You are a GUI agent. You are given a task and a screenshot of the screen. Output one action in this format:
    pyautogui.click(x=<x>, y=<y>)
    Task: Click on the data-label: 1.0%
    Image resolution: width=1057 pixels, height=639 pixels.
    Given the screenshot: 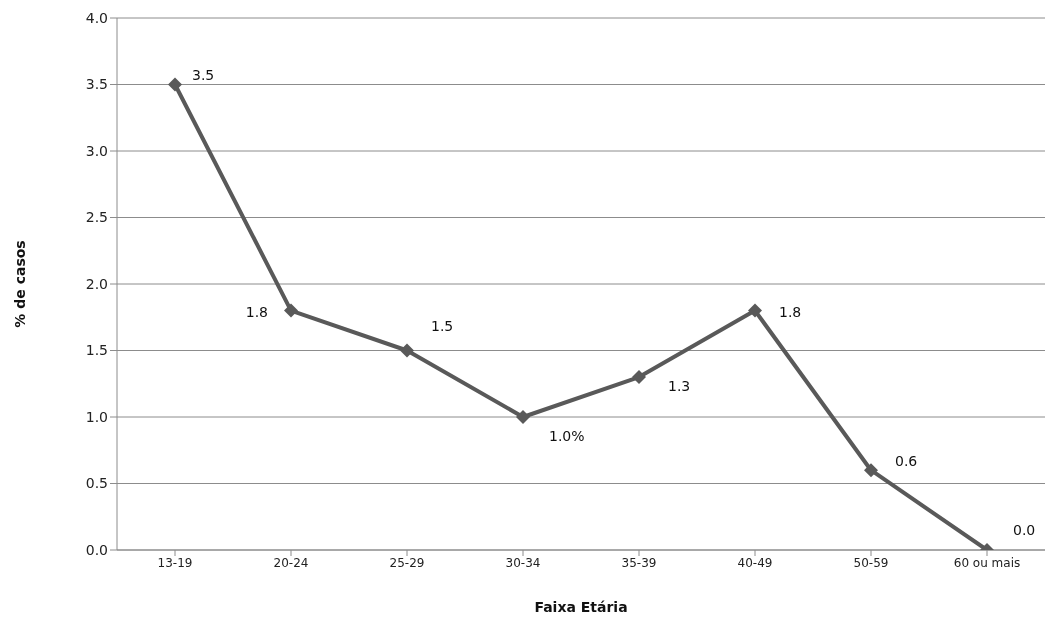 What is the action you would take?
    pyautogui.click(x=567, y=436)
    